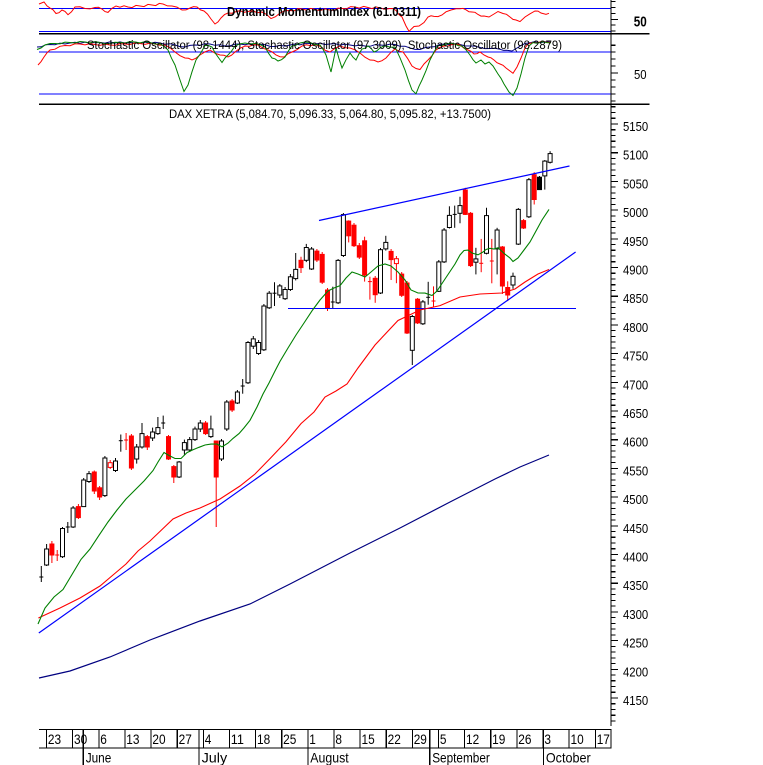  Describe the element at coordinates (603, 739) in the screenshot. I see `svg-text: 17` at that location.